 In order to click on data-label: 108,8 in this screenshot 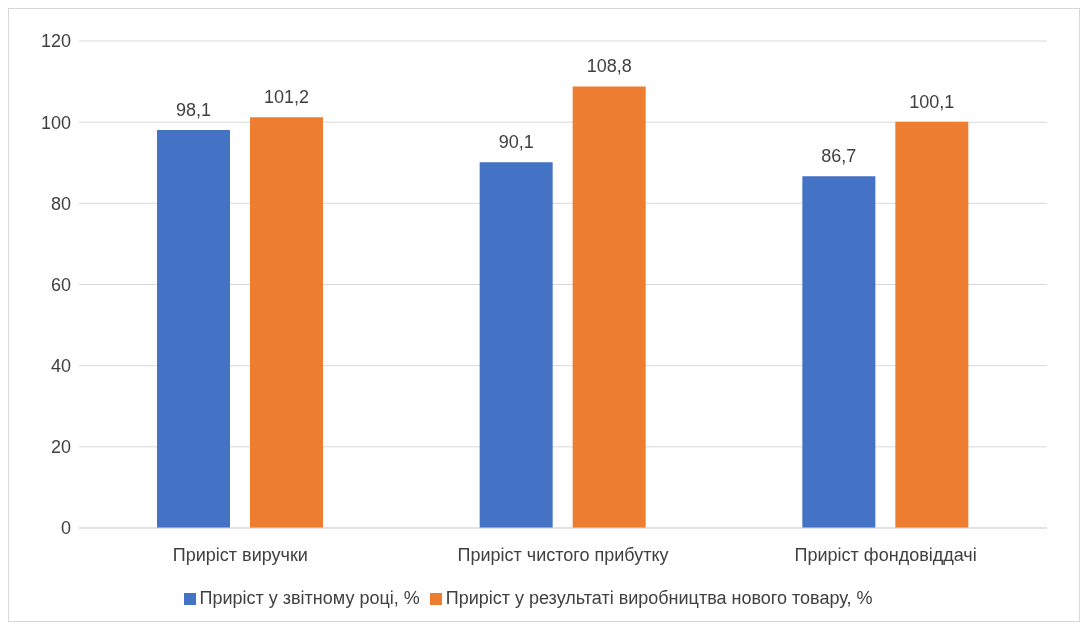, I will do `click(609, 66)`.